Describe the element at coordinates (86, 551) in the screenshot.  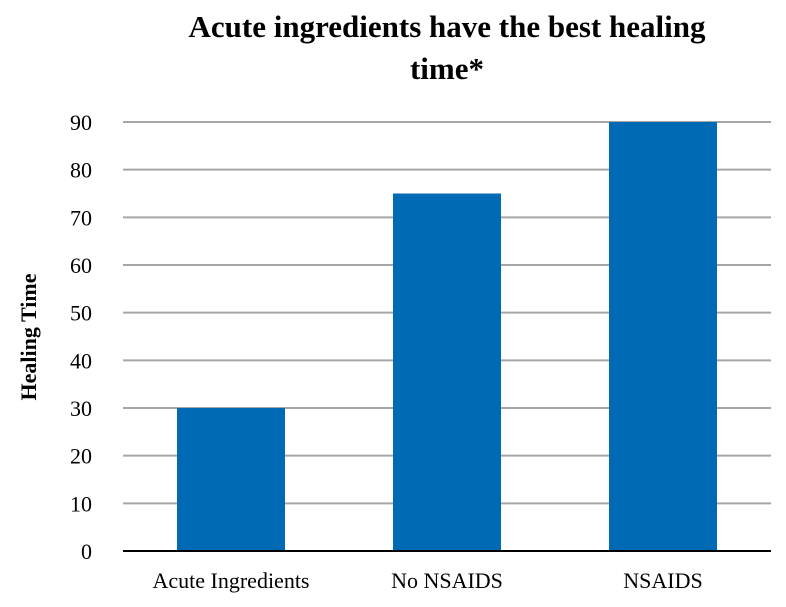
I see `y-tick-label: 0` at that location.